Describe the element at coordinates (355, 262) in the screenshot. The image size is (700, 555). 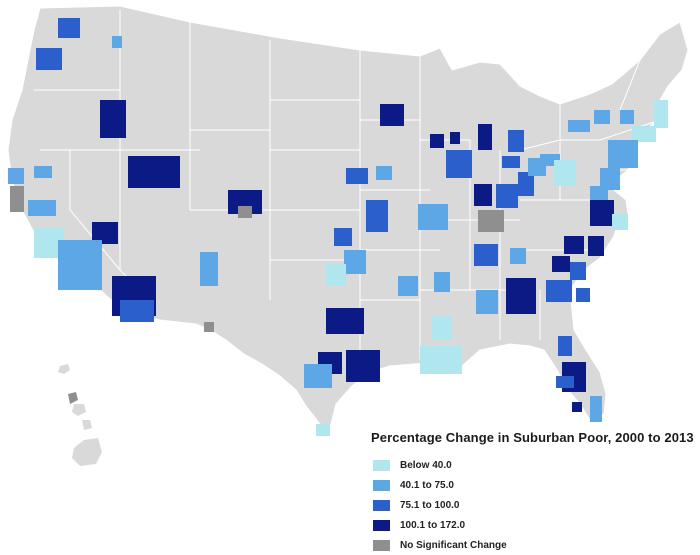
I see `metro-tulsa` at that location.